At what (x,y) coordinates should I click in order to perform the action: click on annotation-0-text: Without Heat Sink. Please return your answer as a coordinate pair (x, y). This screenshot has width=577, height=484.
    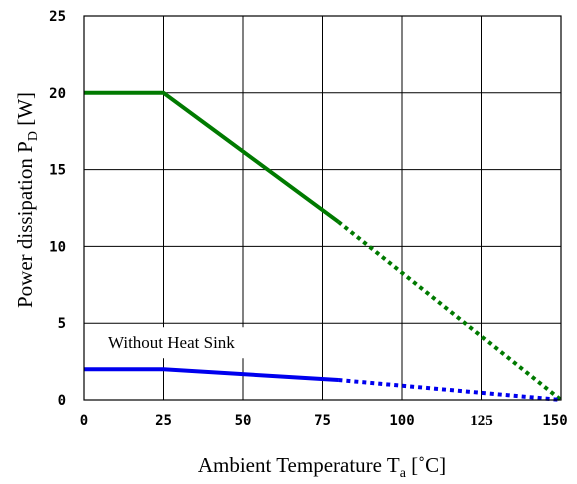
    Looking at the image, I should click on (171, 342).